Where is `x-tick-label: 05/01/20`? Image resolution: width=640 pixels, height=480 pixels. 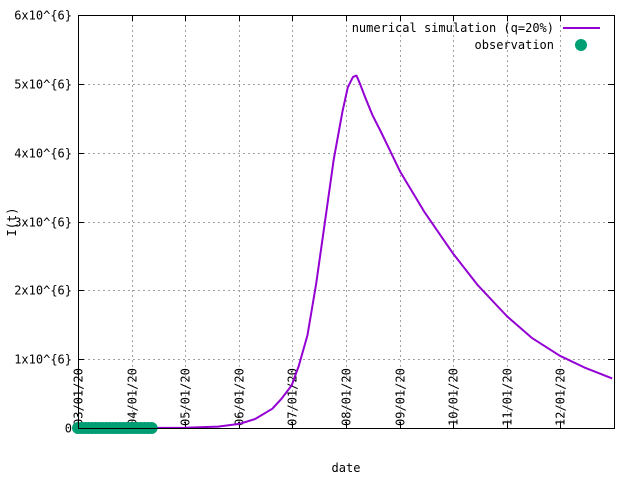 x-tick-label: 05/01/20 is located at coordinates (186, 397).